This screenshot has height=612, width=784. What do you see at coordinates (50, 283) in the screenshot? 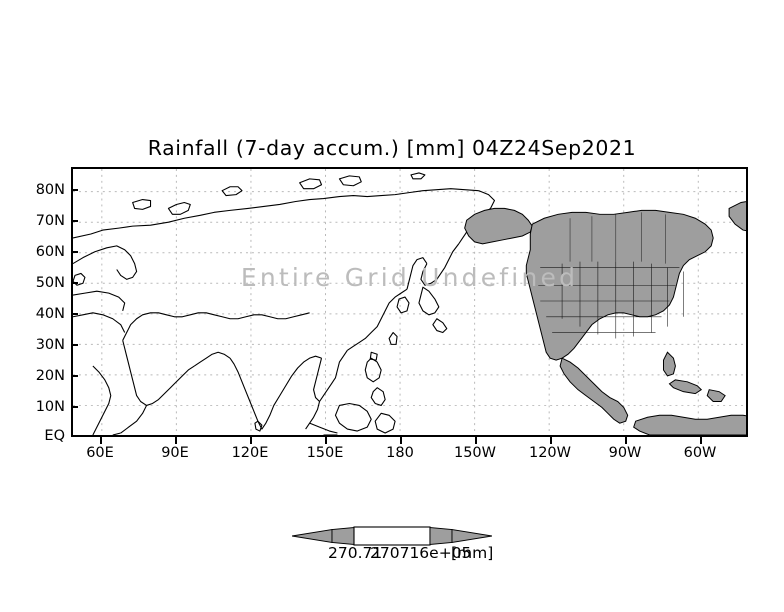
I see `y-tick-label: 50N` at bounding box center [50, 283].